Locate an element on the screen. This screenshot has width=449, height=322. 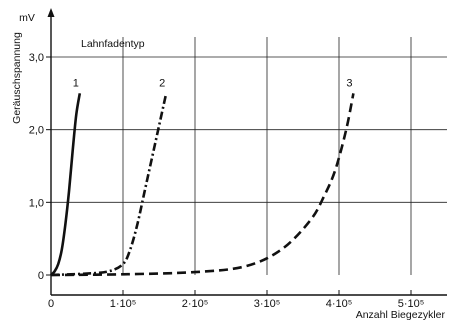
x-axis-title: Anzahl Biegezykler is located at coordinates (401, 315).